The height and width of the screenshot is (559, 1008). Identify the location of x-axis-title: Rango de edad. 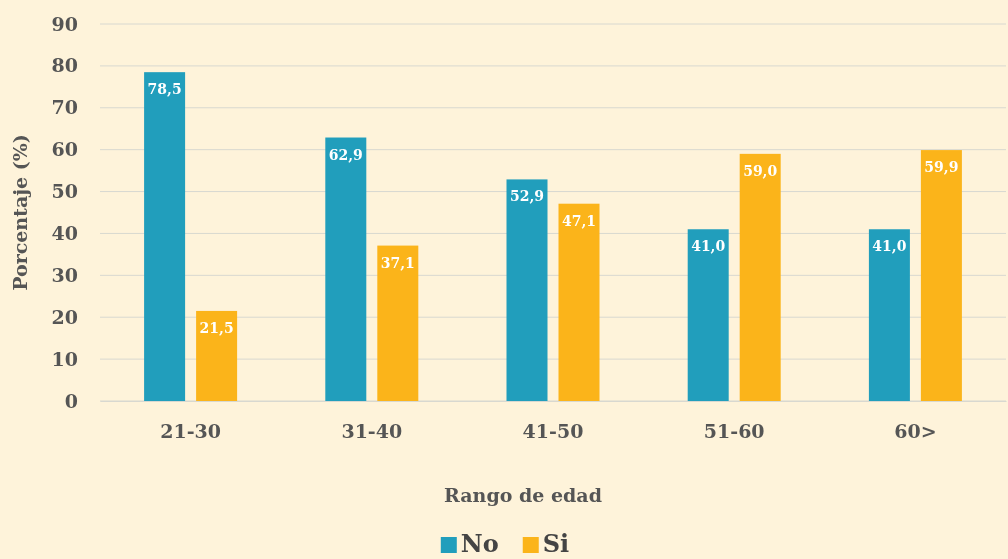
(523, 495).